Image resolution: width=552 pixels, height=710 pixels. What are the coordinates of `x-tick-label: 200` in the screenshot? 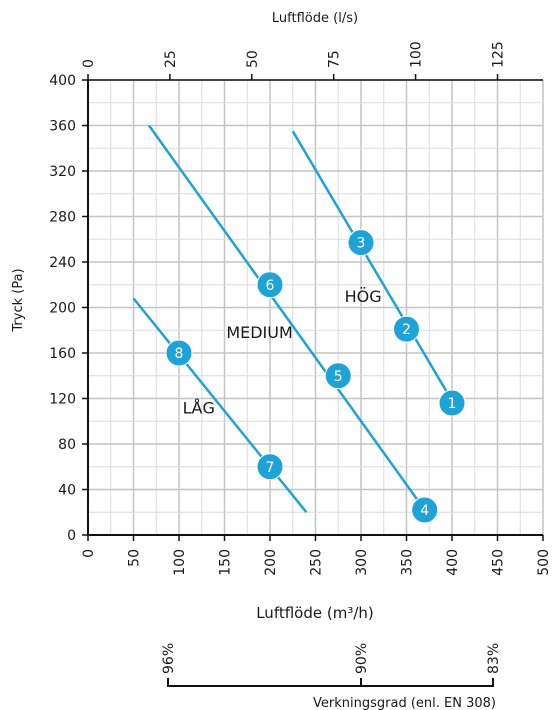 It's located at (271, 562).